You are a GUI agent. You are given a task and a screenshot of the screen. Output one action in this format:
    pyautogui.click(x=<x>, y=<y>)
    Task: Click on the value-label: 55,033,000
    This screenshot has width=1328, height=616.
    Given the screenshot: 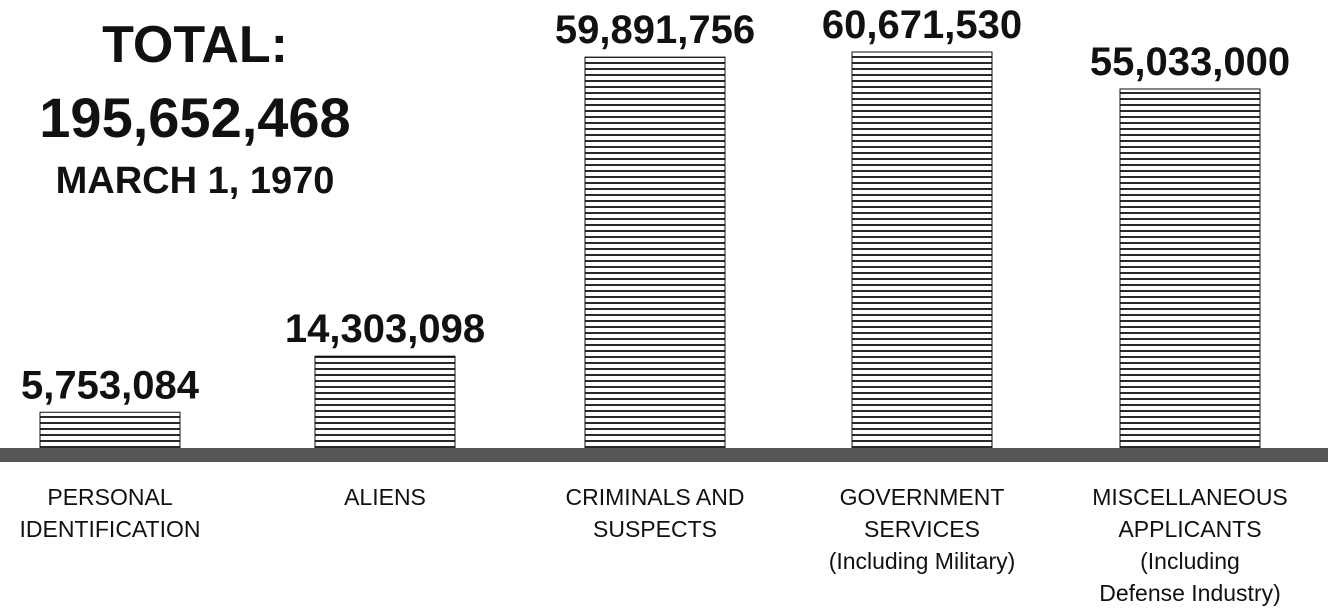 What is the action you would take?
    pyautogui.click(x=1190, y=62)
    